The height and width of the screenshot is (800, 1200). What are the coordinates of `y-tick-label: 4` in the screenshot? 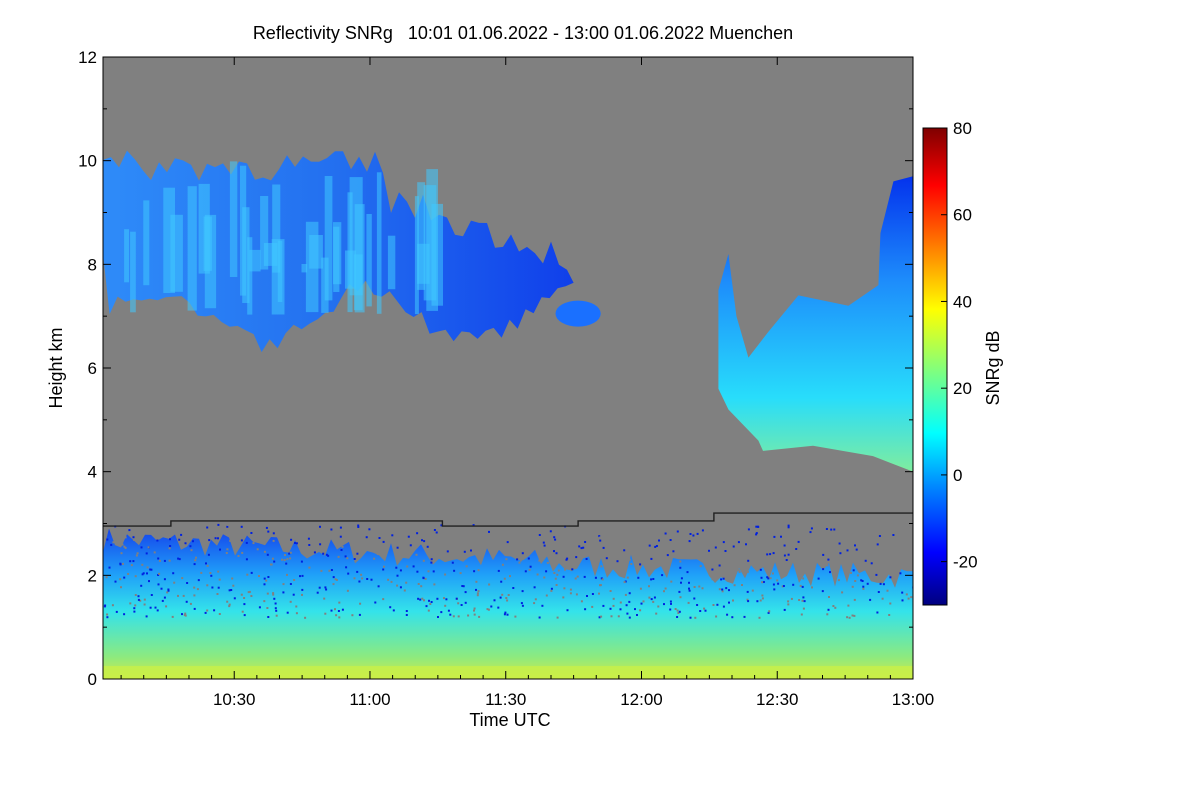 It's located at (92, 472).